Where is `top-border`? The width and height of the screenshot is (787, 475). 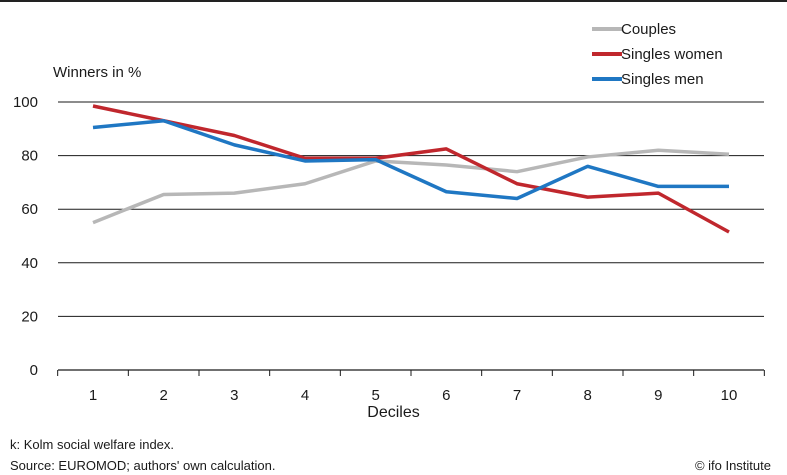
top-border is located at coordinates (393, 1).